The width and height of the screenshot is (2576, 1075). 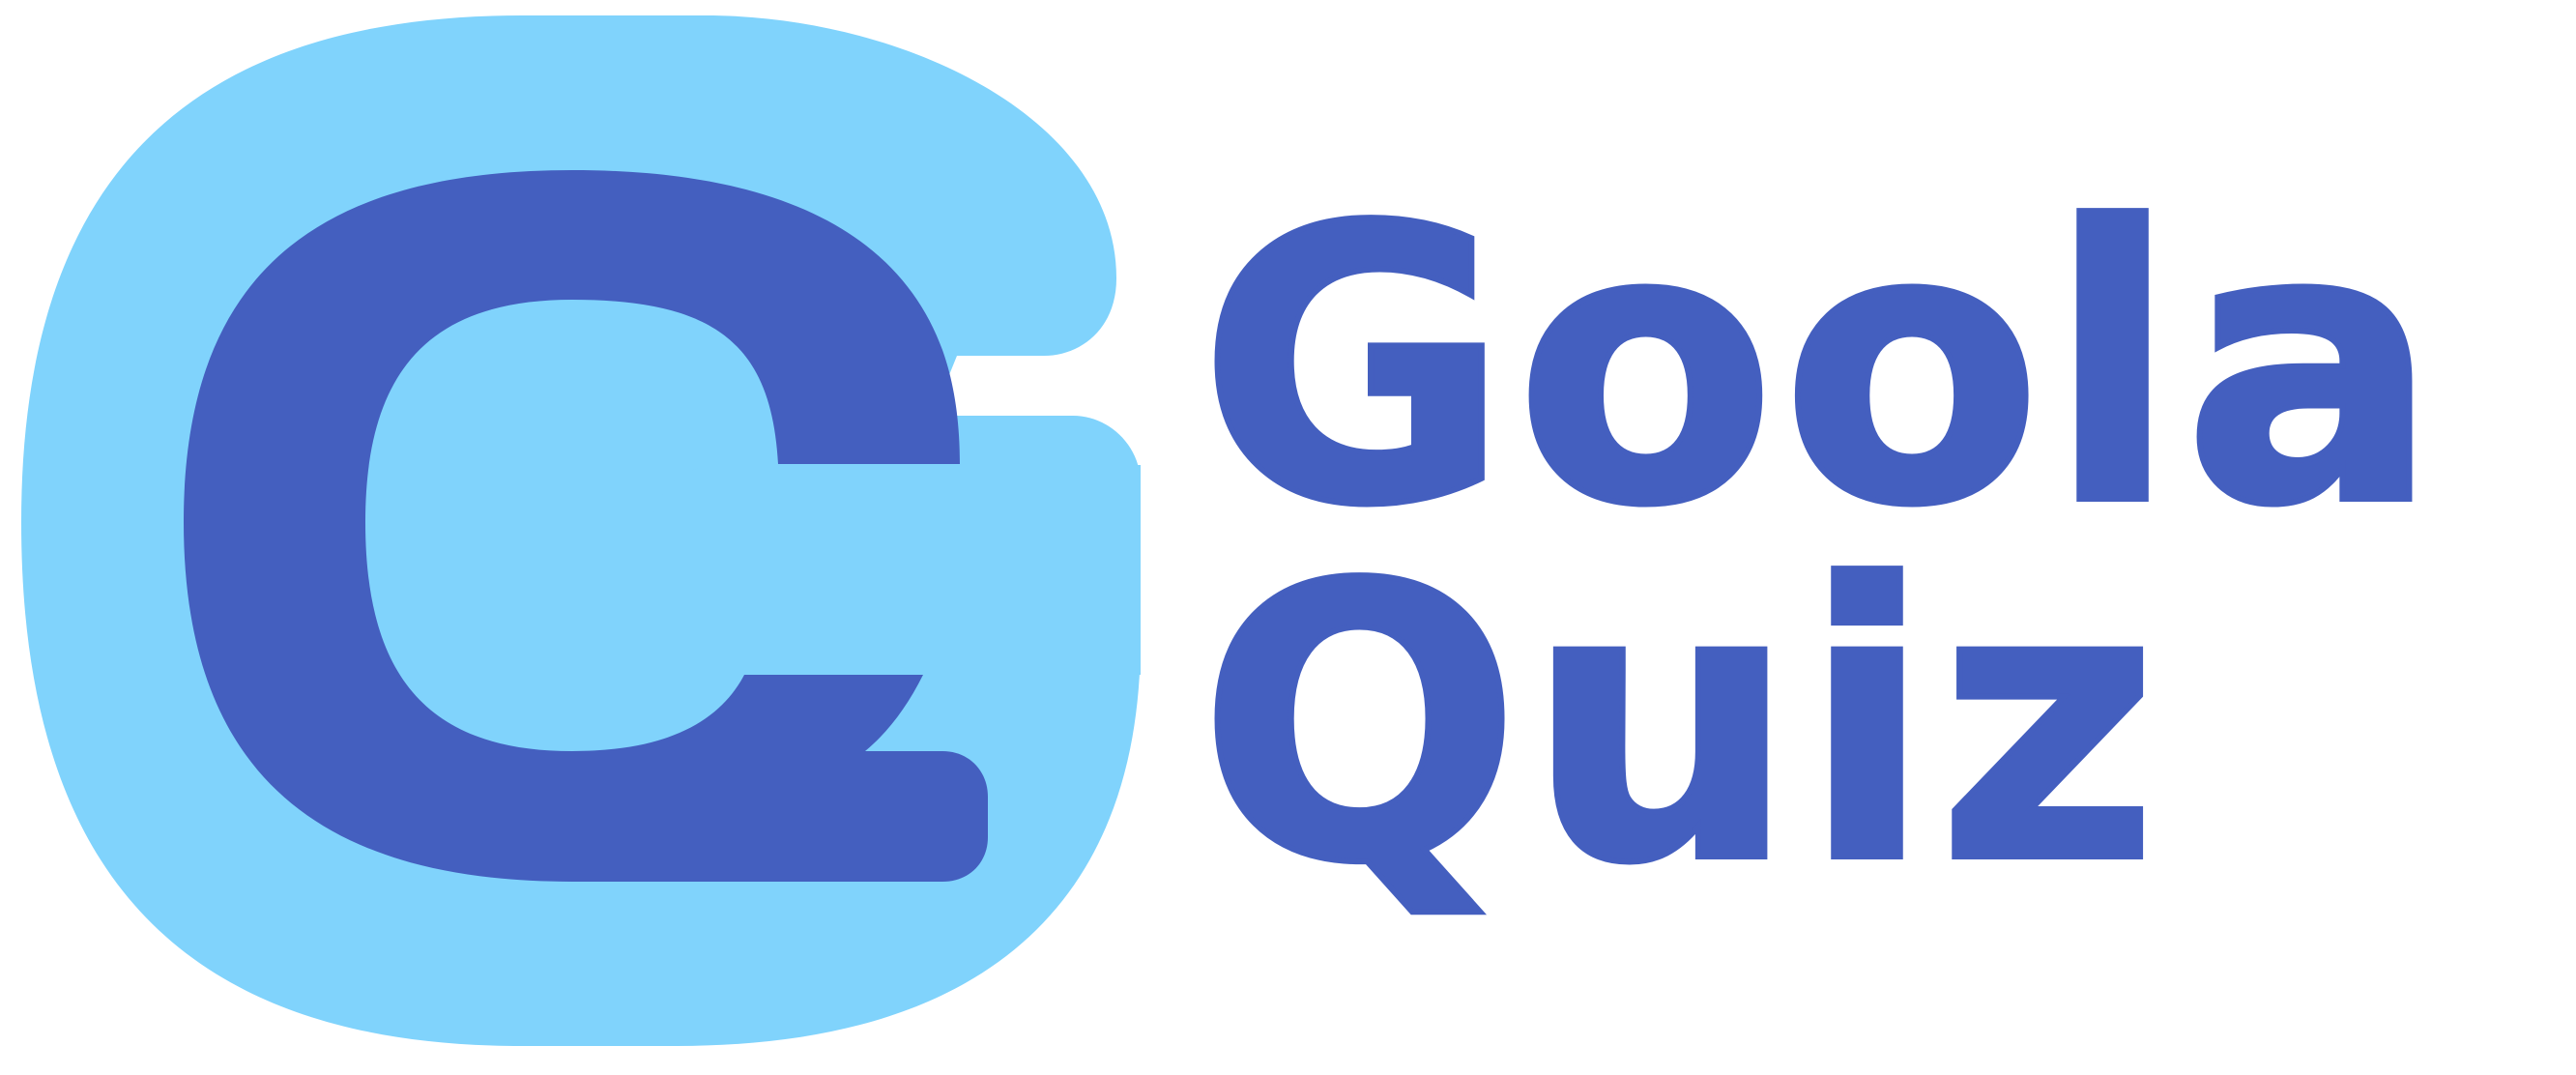 What do you see at coordinates (1078, 570) in the screenshot?
I see `emblem-tab-edge` at bounding box center [1078, 570].